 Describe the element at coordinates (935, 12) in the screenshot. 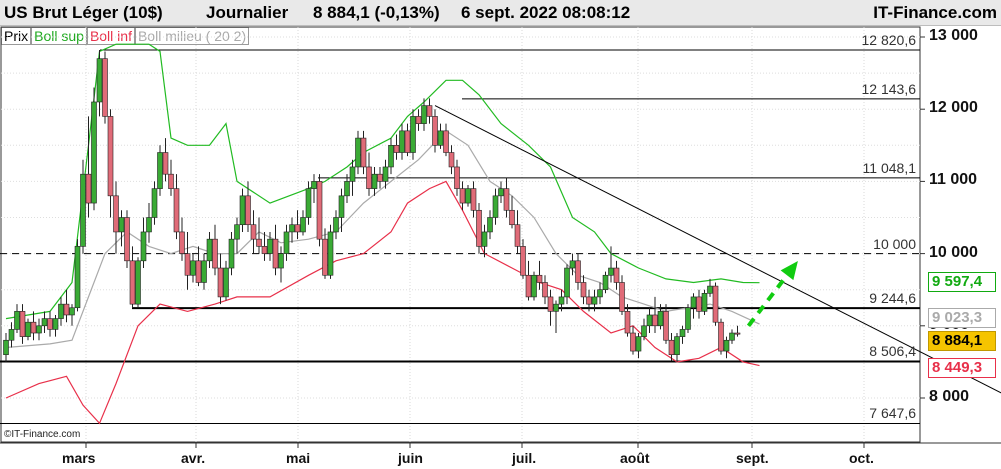

I see `brand-label: IT-Finance.com` at that location.